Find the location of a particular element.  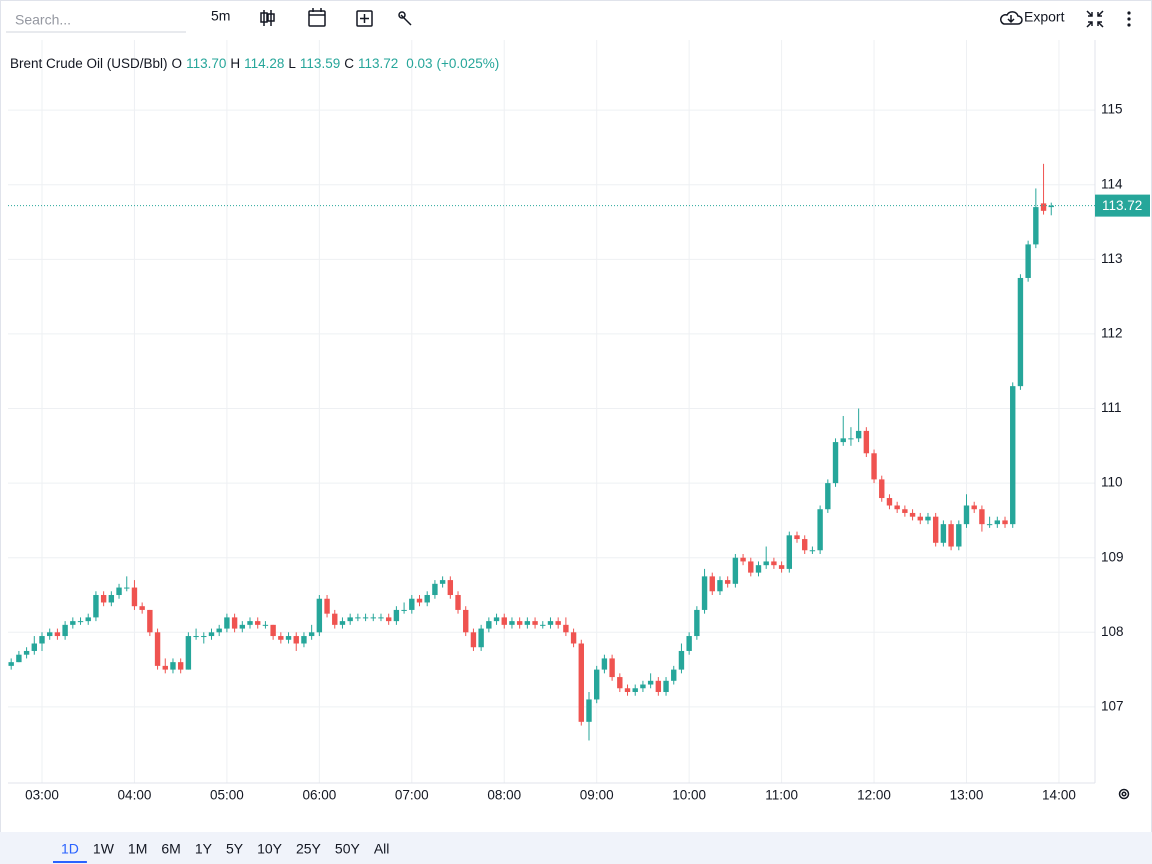

legend-value: 113.59 is located at coordinates (320, 63).